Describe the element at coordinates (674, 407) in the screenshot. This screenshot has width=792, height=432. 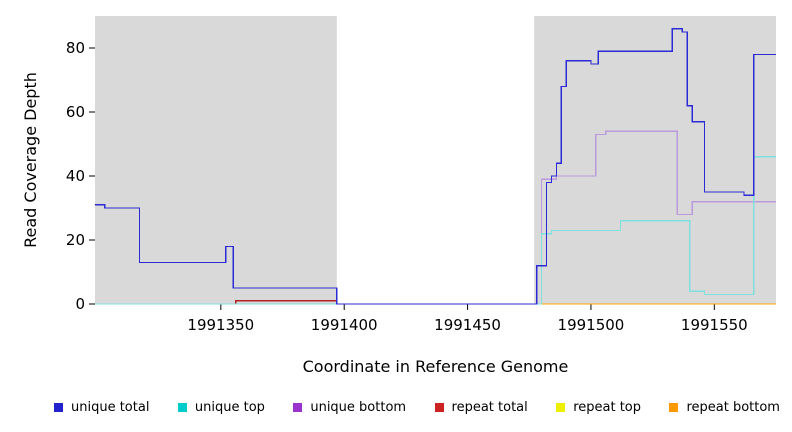
I see `legend-swatch-repeat-bottom` at that location.